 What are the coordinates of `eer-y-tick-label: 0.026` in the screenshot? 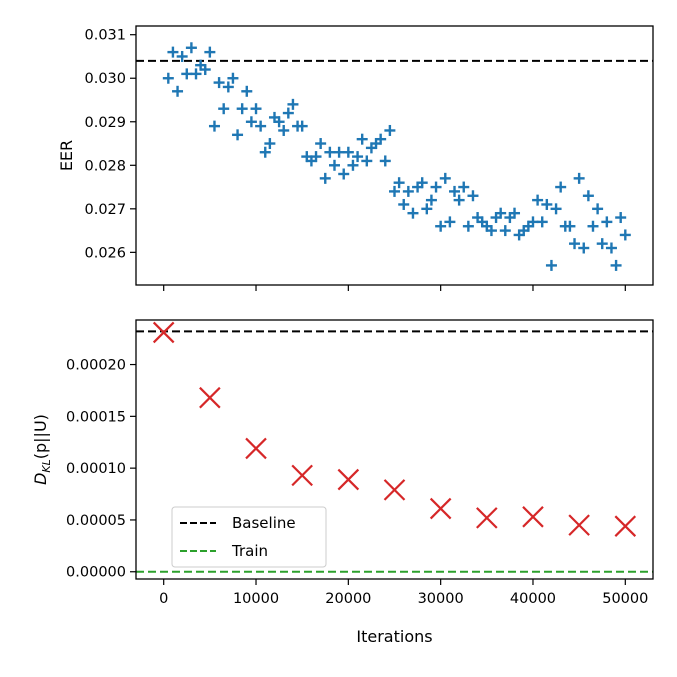 It's located at (105, 253).